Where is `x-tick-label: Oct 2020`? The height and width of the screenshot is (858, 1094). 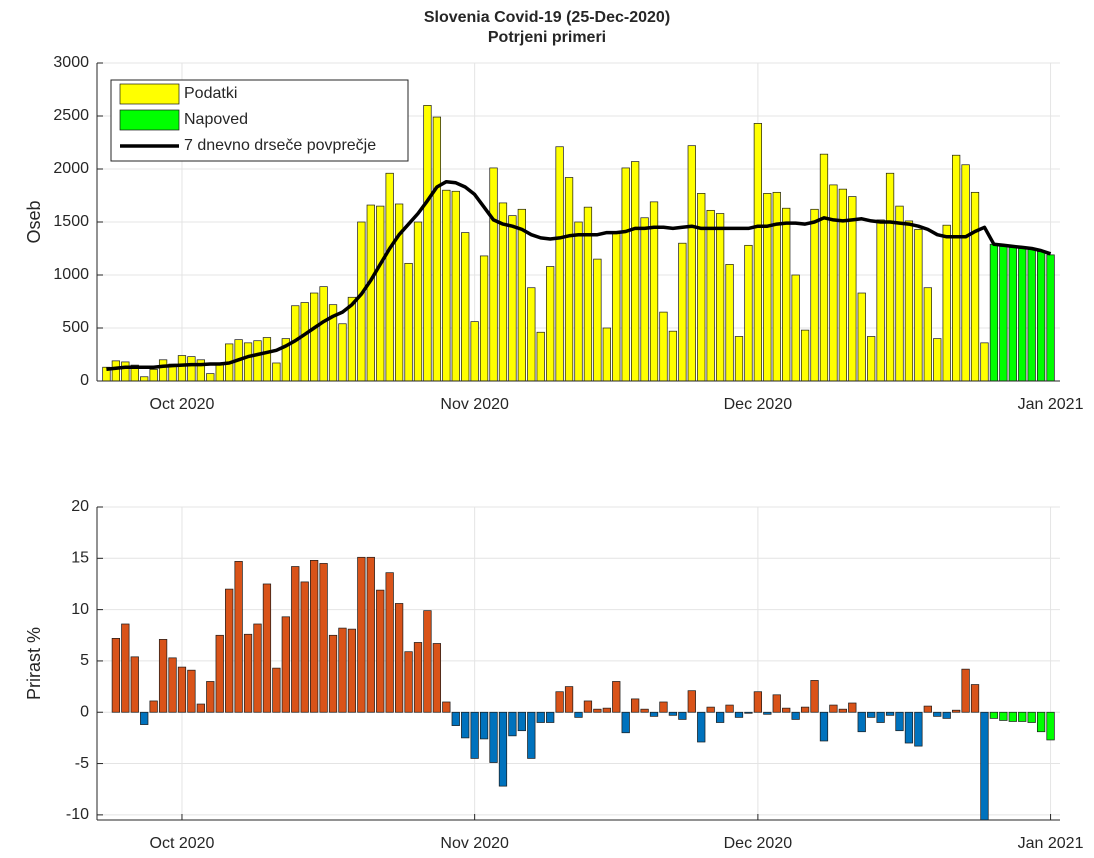 x-tick-label: Oct 2020 is located at coordinates (182, 404).